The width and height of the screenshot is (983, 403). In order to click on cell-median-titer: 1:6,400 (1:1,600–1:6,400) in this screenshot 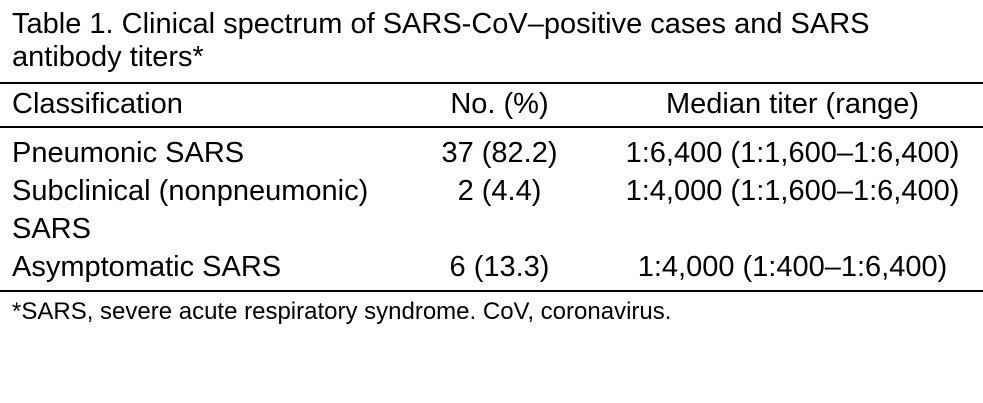, I will do `click(792, 153)`.